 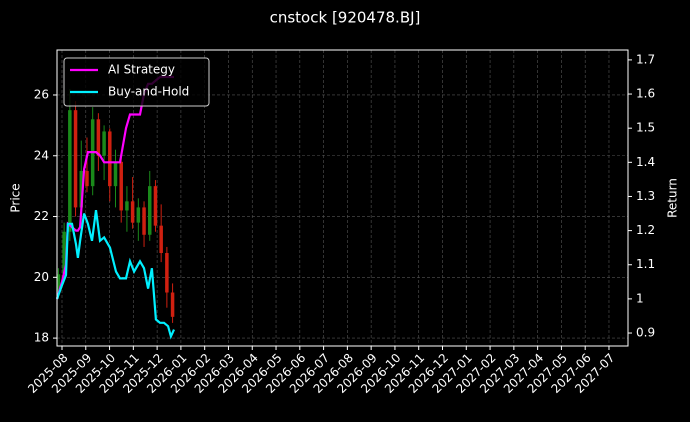 I want to click on line-series, so click(x=115, y=274).